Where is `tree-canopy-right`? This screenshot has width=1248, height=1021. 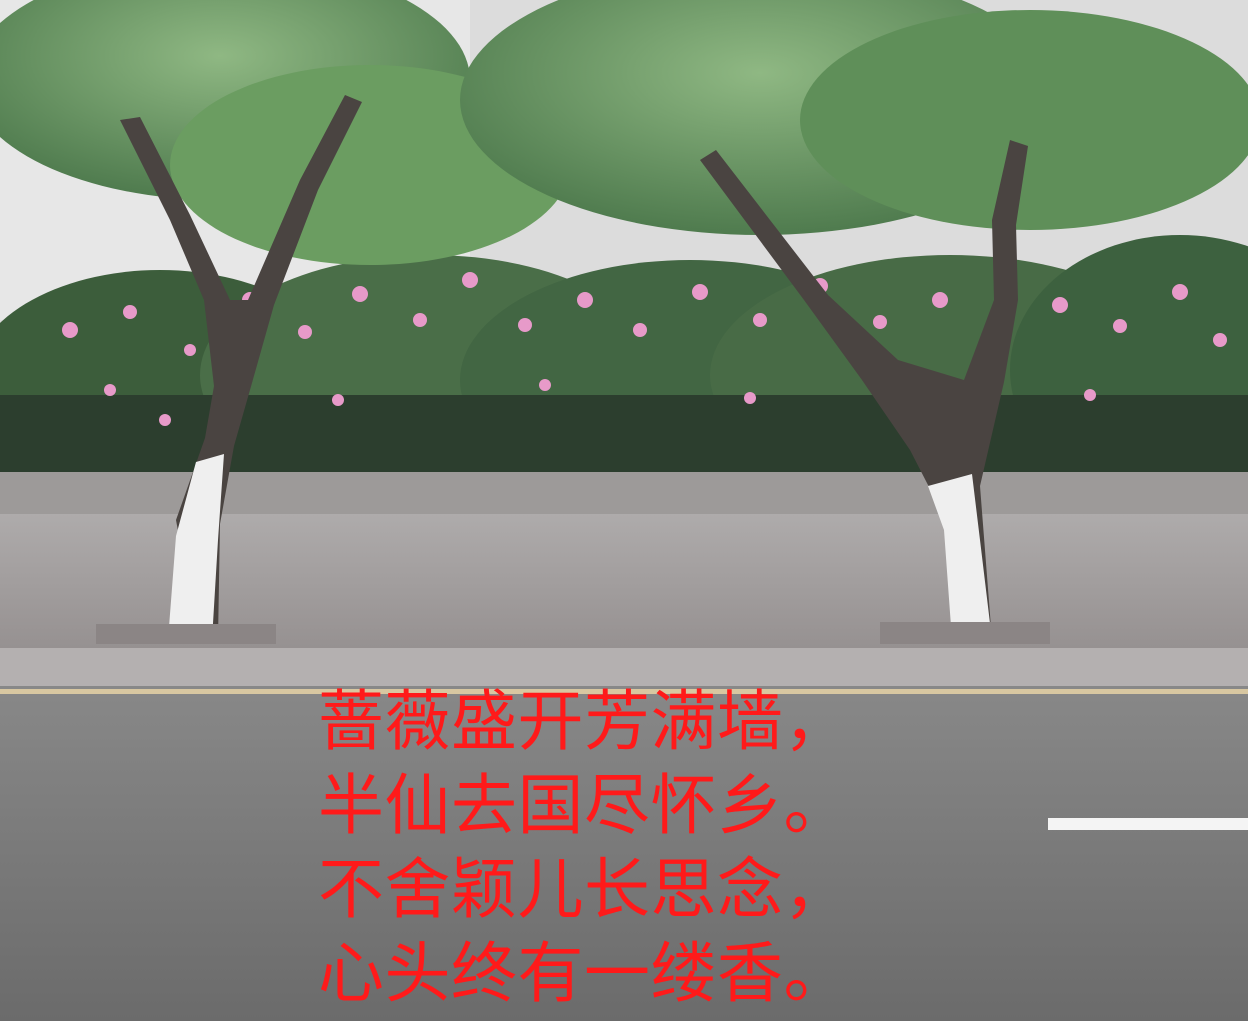 tree-canopy-right is located at coordinates (854, 117).